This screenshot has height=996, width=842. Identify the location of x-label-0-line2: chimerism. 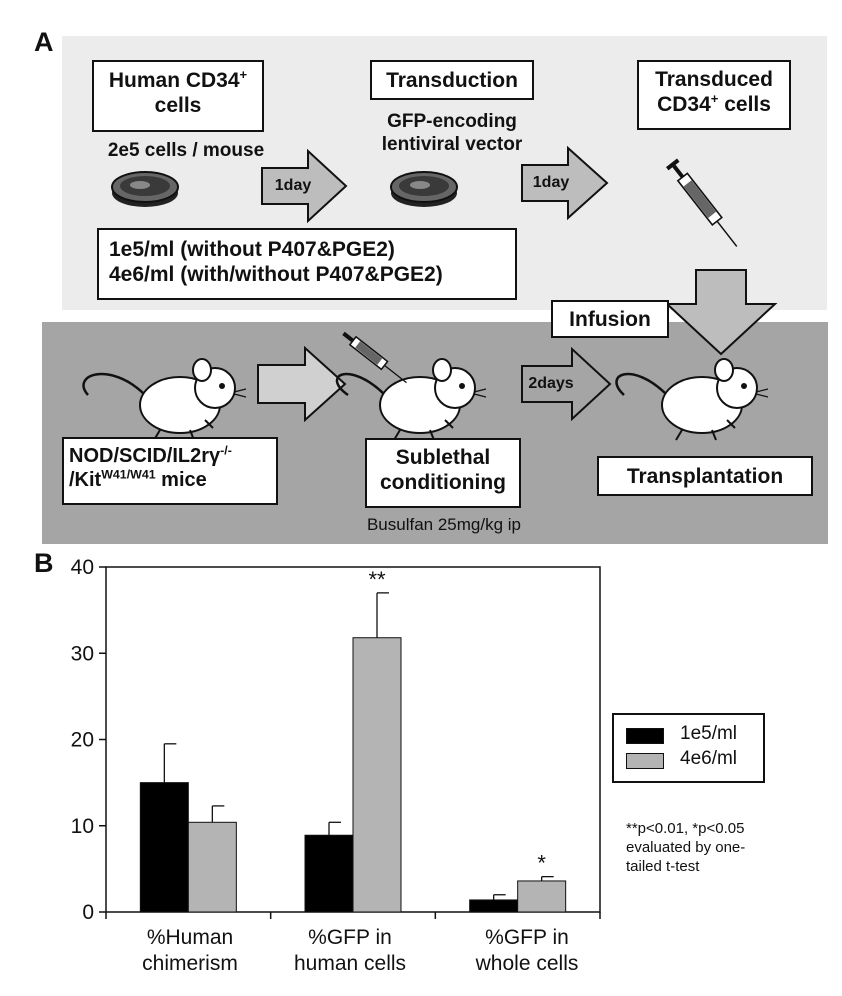
(190, 963).